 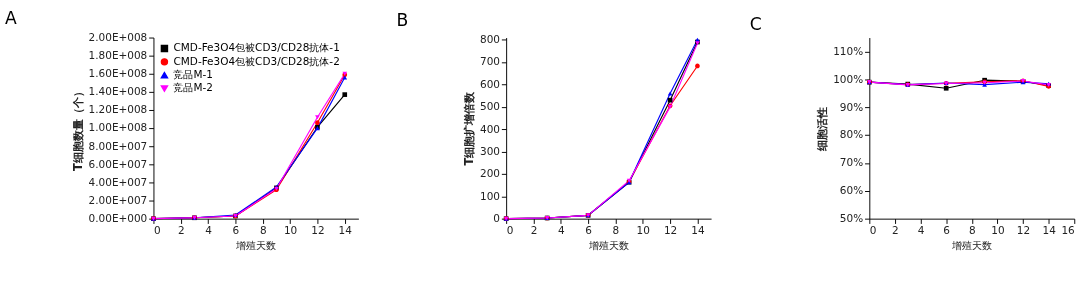 What do you see at coordinates (118, 163) in the screenshot?
I see `y-tick-label: 6.00E+007` at bounding box center [118, 163].